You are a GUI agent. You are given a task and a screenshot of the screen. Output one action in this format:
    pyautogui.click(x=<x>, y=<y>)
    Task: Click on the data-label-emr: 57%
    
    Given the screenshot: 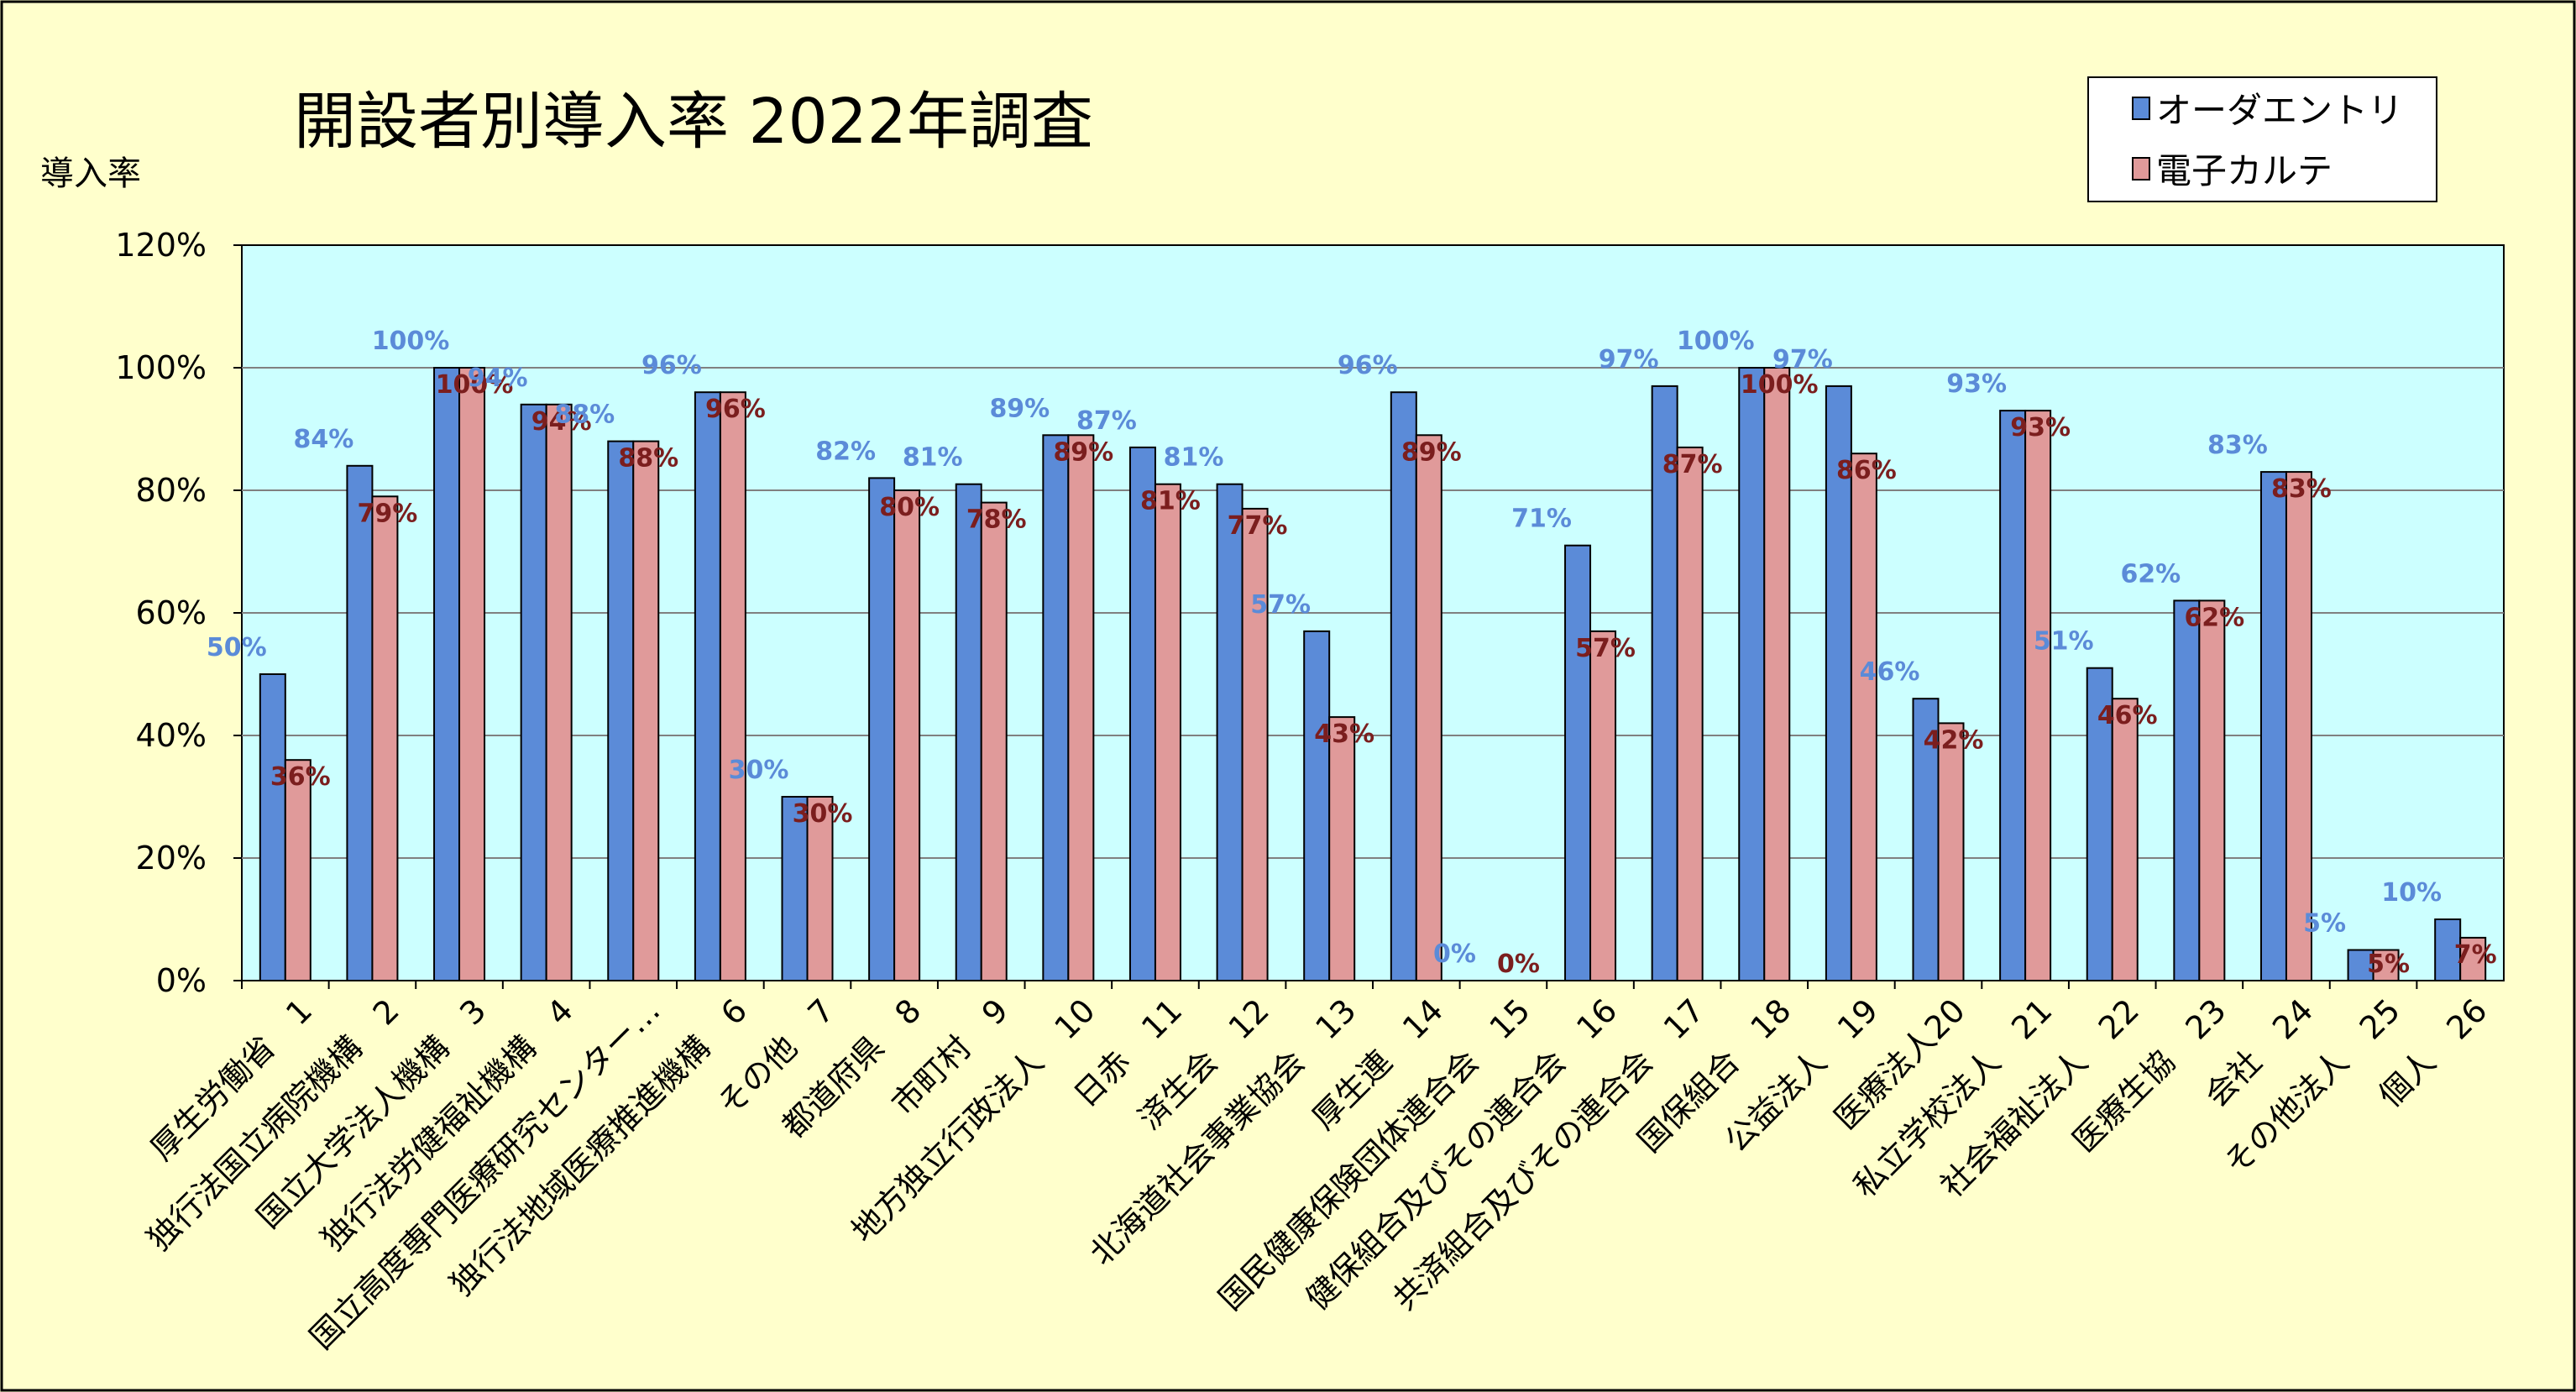 What is the action you would take?
    pyautogui.click(x=1605, y=648)
    